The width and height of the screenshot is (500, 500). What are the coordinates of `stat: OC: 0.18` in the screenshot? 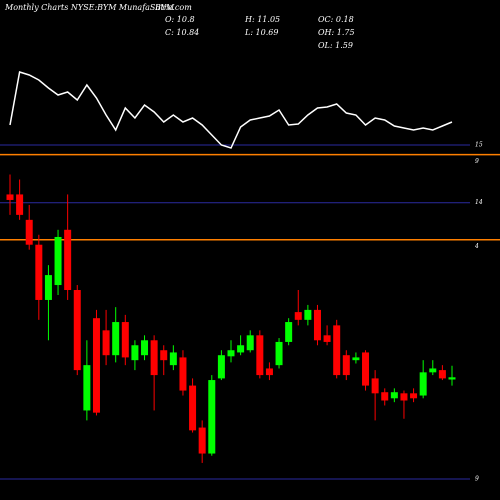 It's located at (336, 19).